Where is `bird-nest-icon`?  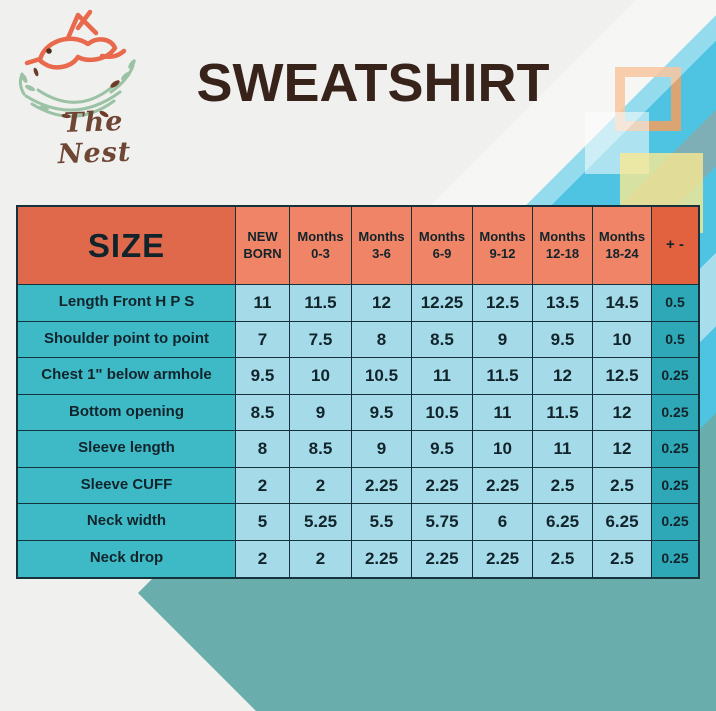 bird-nest-icon is located at coordinates (77, 64).